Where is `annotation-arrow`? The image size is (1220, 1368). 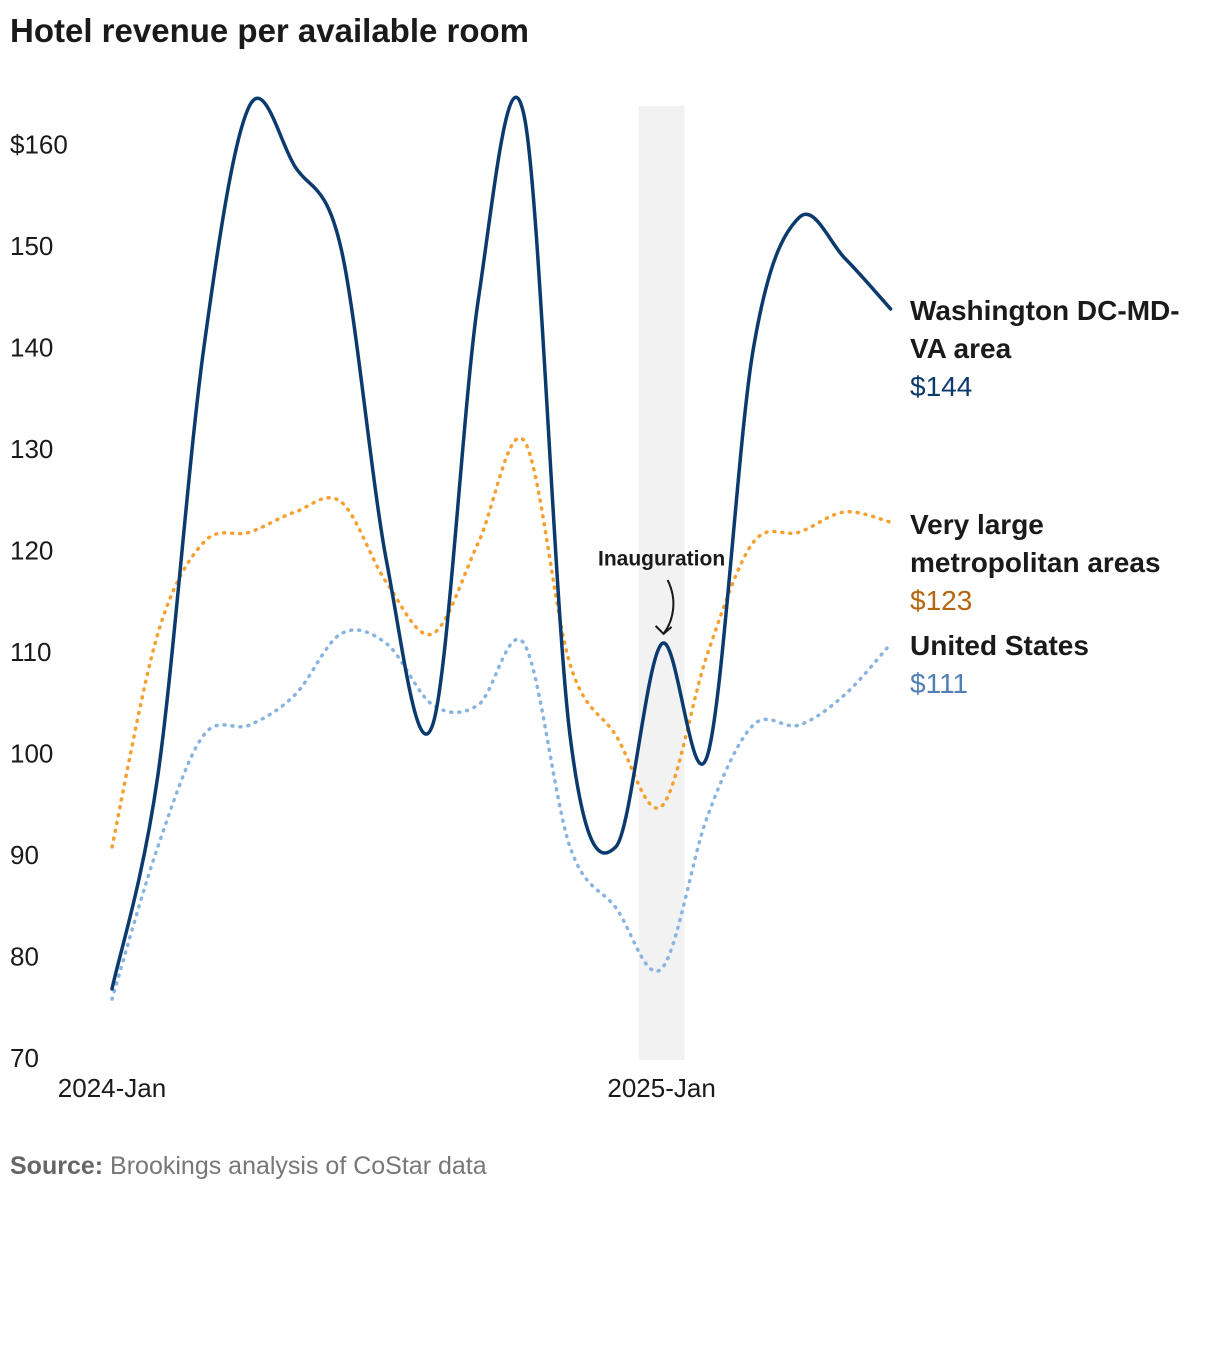 annotation-arrow is located at coordinates (668, 607).